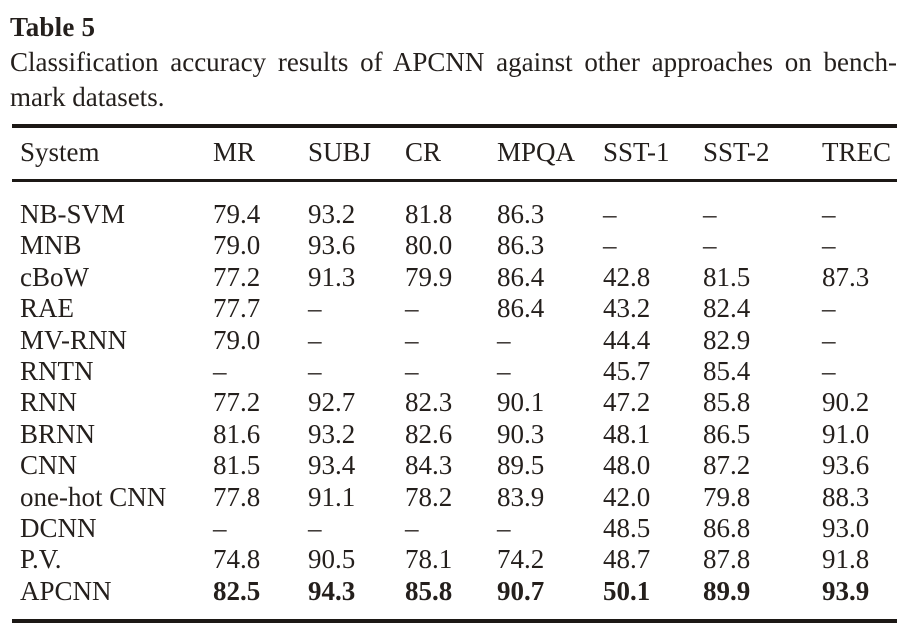 The image size is (914, 636). Describe the element at coordinates (521, 465) in the screenshot. I see `value-cell: 89.5` at that location.